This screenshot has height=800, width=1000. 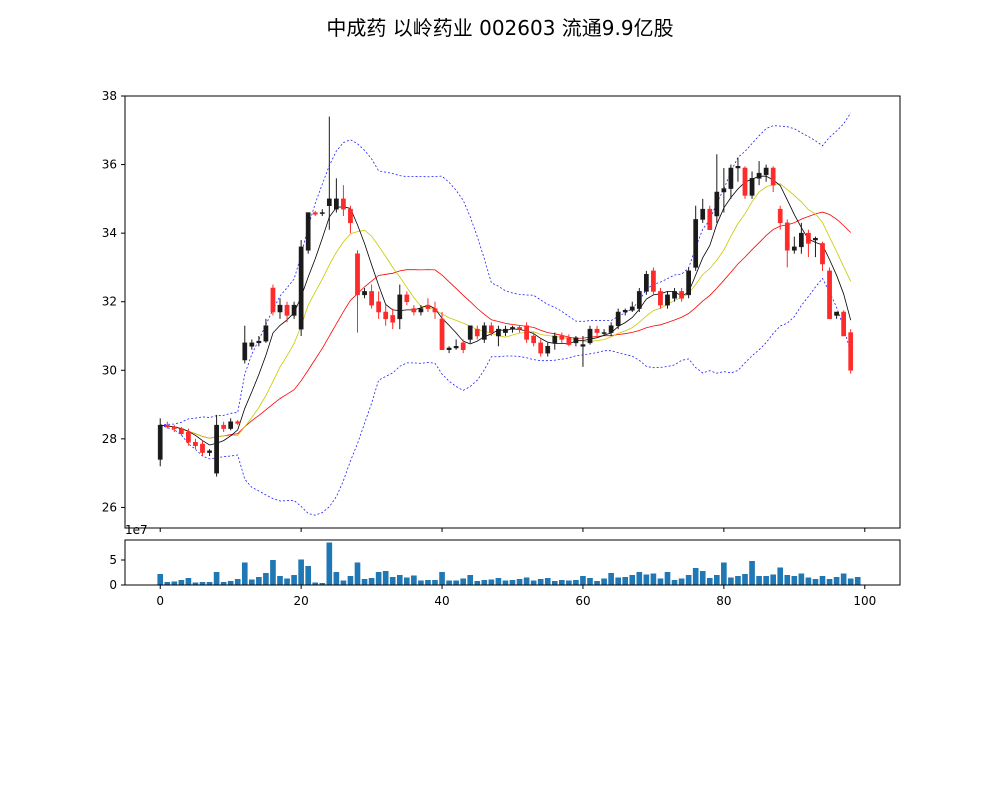 What do you see at coordinates (109, 370) in the screenshot?
I see `y-tick-label: 30` at bounding box center [109, 370].